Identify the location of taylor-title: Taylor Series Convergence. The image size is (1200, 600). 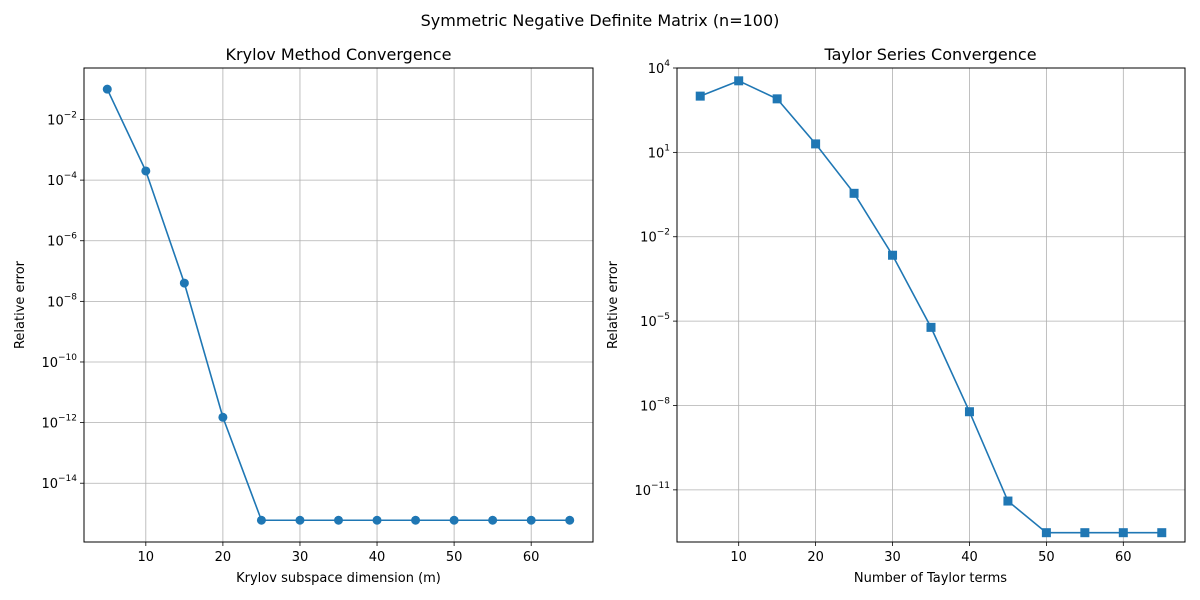
(929, 54).